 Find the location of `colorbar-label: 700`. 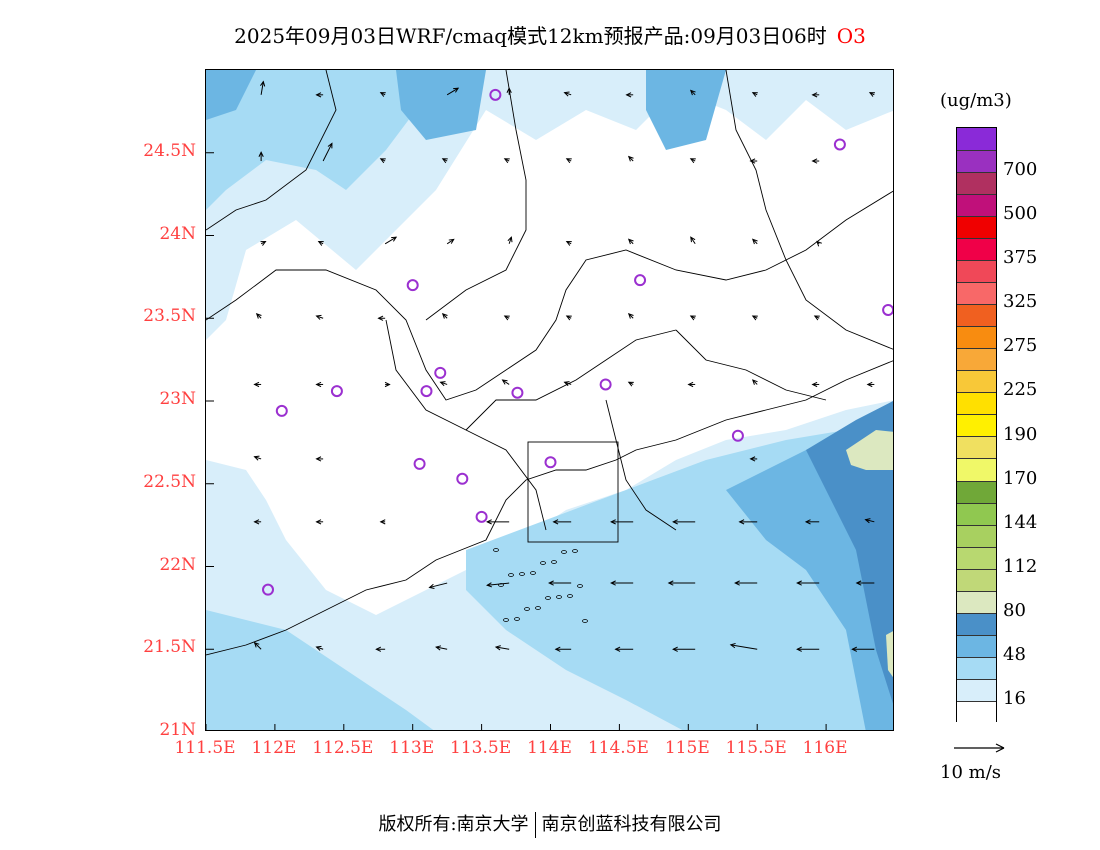

colorbar-label: 700 is located at coordinates (1020, 170).